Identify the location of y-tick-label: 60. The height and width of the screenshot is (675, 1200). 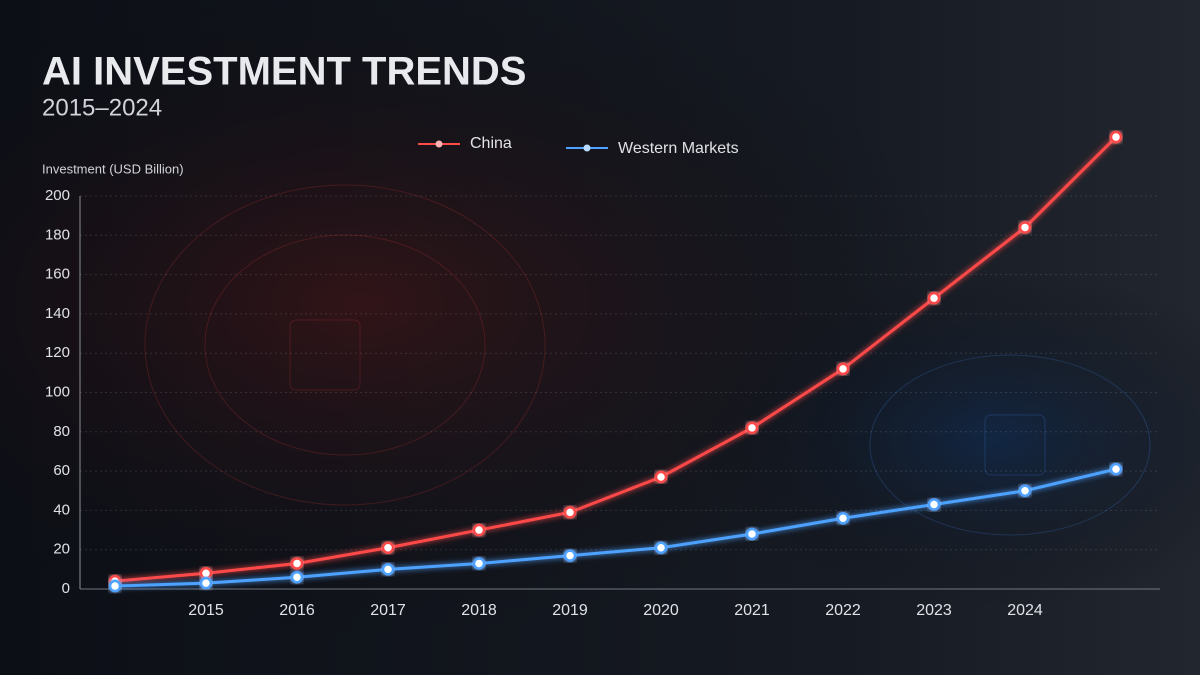
(61, 470).